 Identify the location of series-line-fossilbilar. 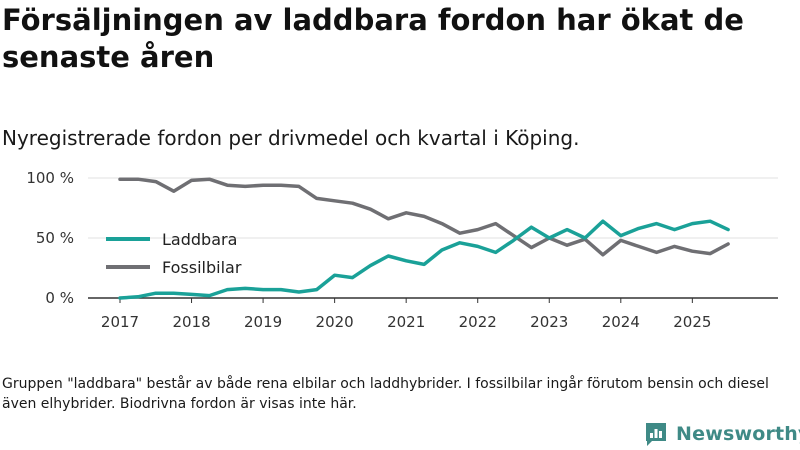
(424, 217).